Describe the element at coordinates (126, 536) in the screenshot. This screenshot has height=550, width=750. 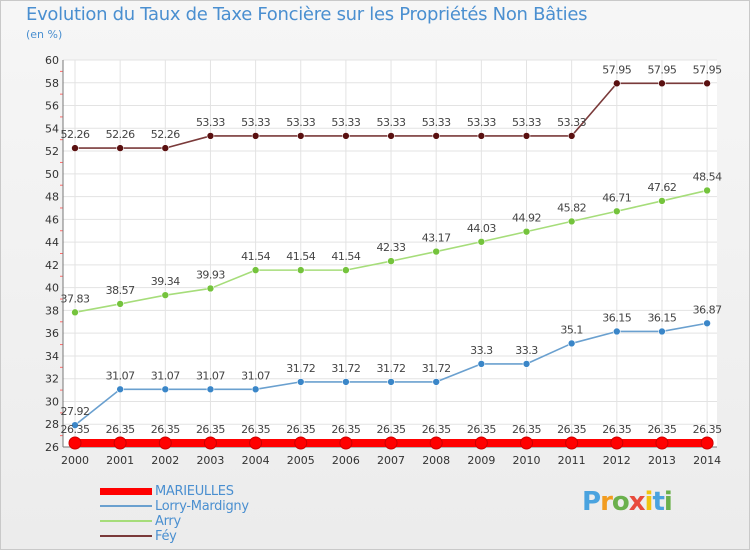
I see `legend-swatch-fey` at that location.